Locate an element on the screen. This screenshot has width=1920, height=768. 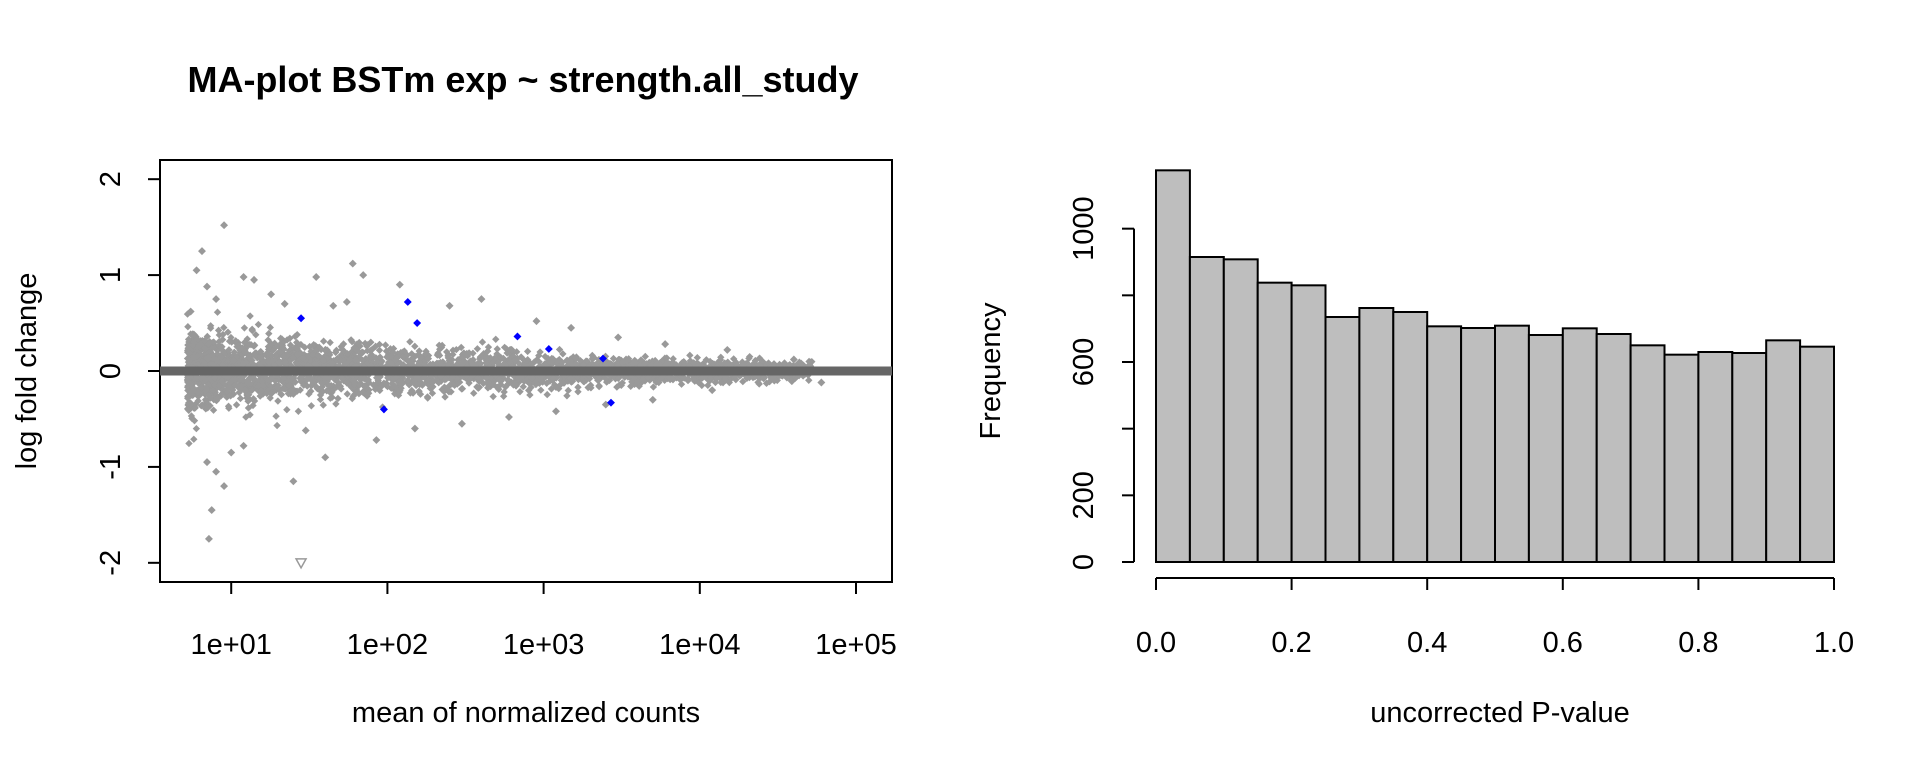
ma-point-significant is located at coordinates (603, 358).